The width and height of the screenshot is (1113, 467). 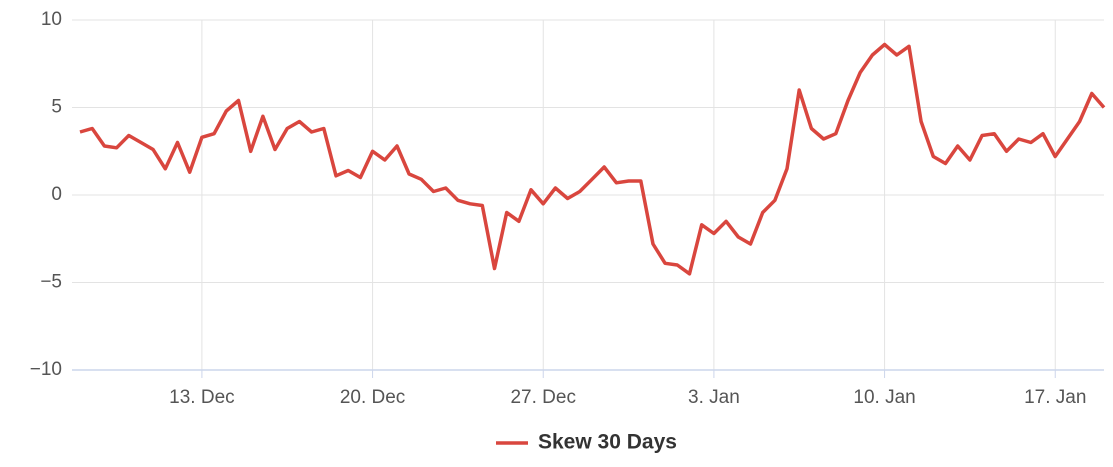 I want to click on y-tick-label: 10, so click(x=51, y=19).